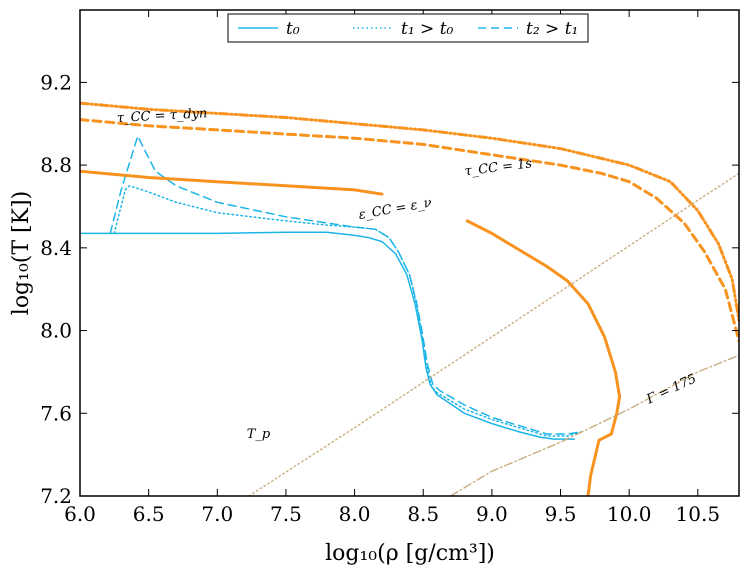  I want to click on x-tick-label: 6.5, so click(149, 514).